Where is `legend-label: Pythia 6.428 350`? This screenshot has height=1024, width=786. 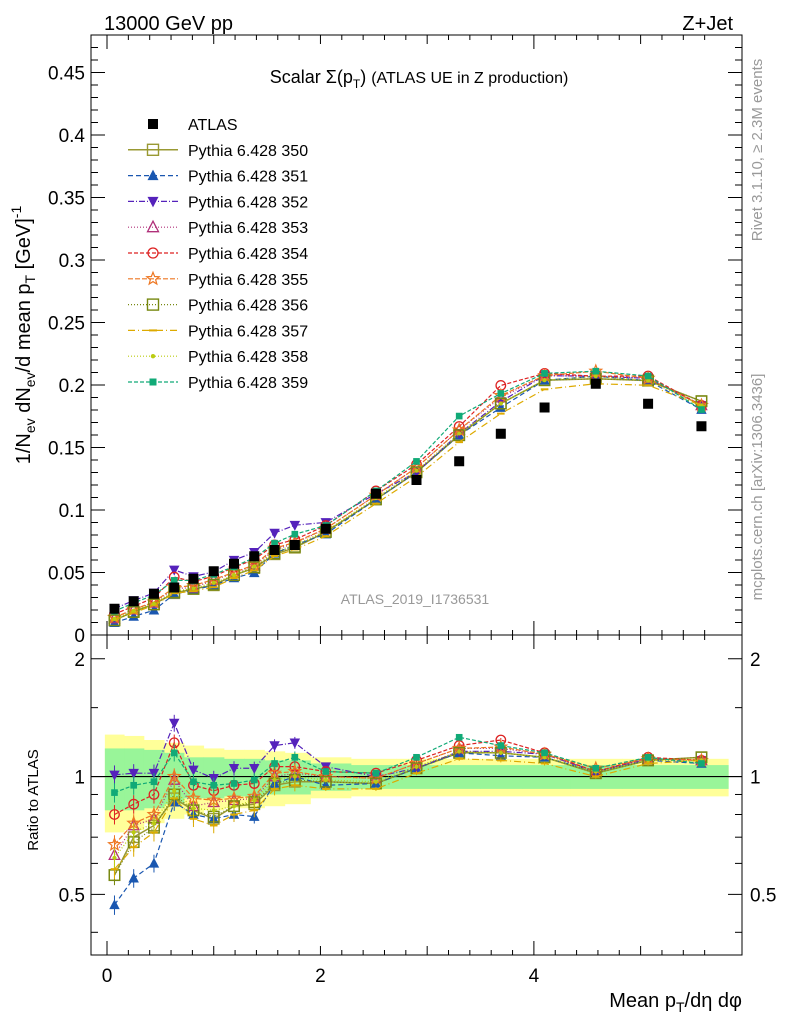 legend-label: Pythia 6.428 350 is located at coordinates (248, 151).